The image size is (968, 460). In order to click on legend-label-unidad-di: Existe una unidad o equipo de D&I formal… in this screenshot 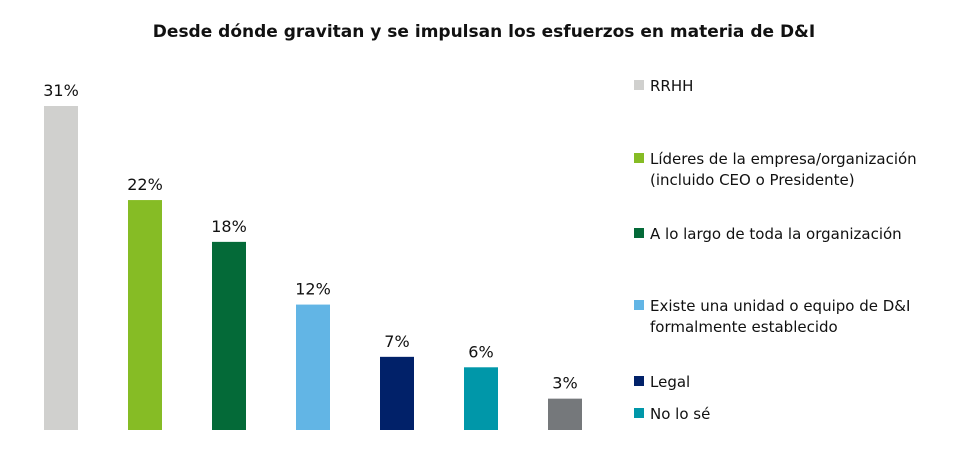, I will do `click(780, 316)`.